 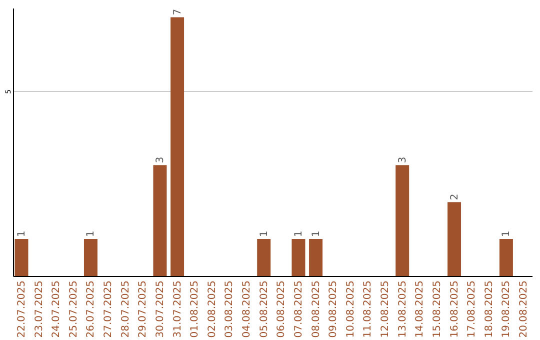 I want to click on x-tick-label: 31.07.2025, so click(x=178, y=309).